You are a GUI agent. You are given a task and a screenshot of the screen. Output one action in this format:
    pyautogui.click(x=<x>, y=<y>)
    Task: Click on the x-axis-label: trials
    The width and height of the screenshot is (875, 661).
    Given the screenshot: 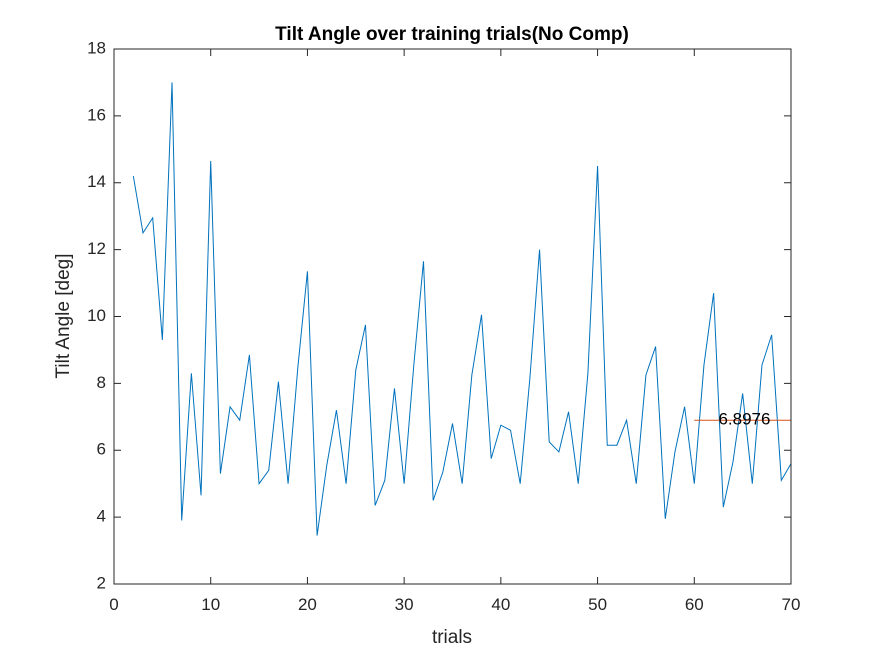 What is the action you would take?
    pyautogui.click(x=452, y=637)
    